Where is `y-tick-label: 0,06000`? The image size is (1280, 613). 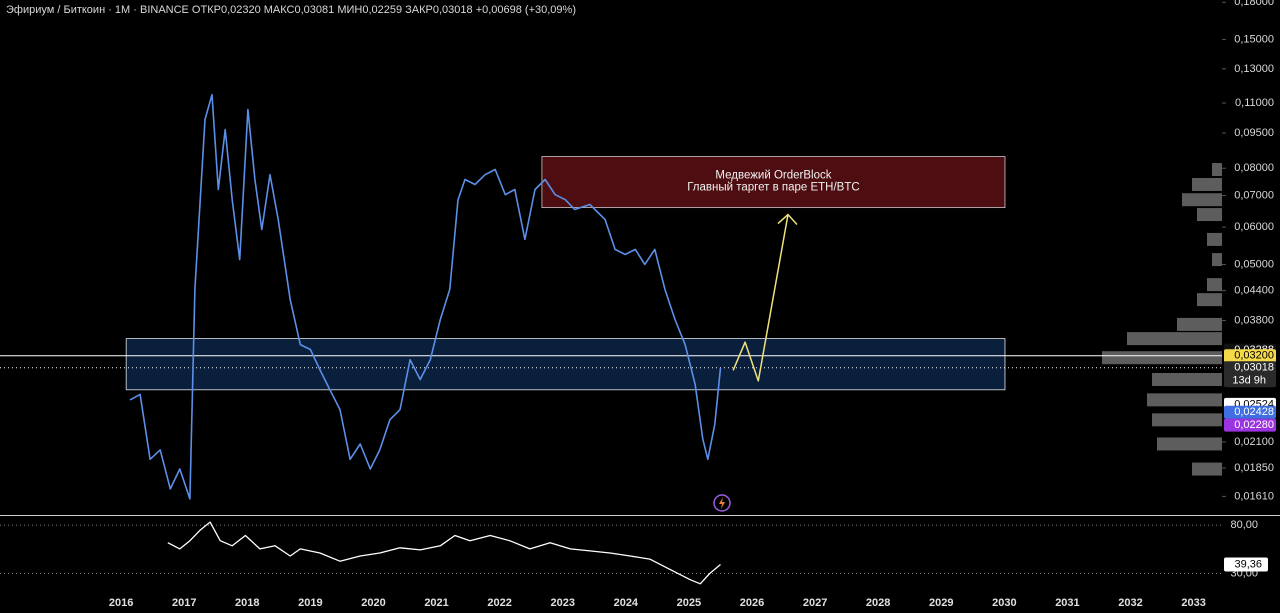
y-tick-label: 0,06000 is located at coordinates (1254, 227).